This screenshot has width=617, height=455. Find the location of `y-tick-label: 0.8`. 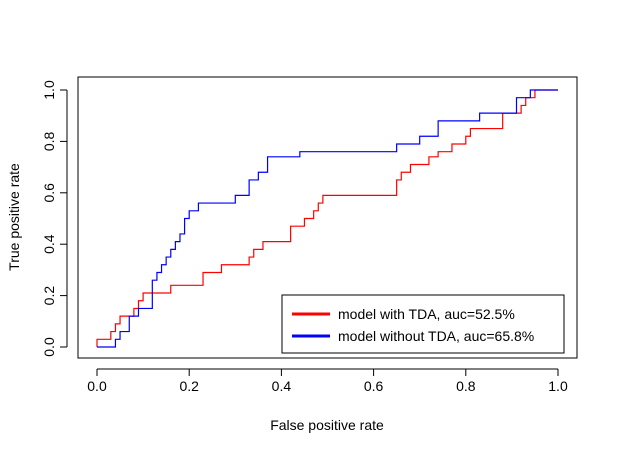

y-tick-label: 0.8 is located at coordinates (49, 141).